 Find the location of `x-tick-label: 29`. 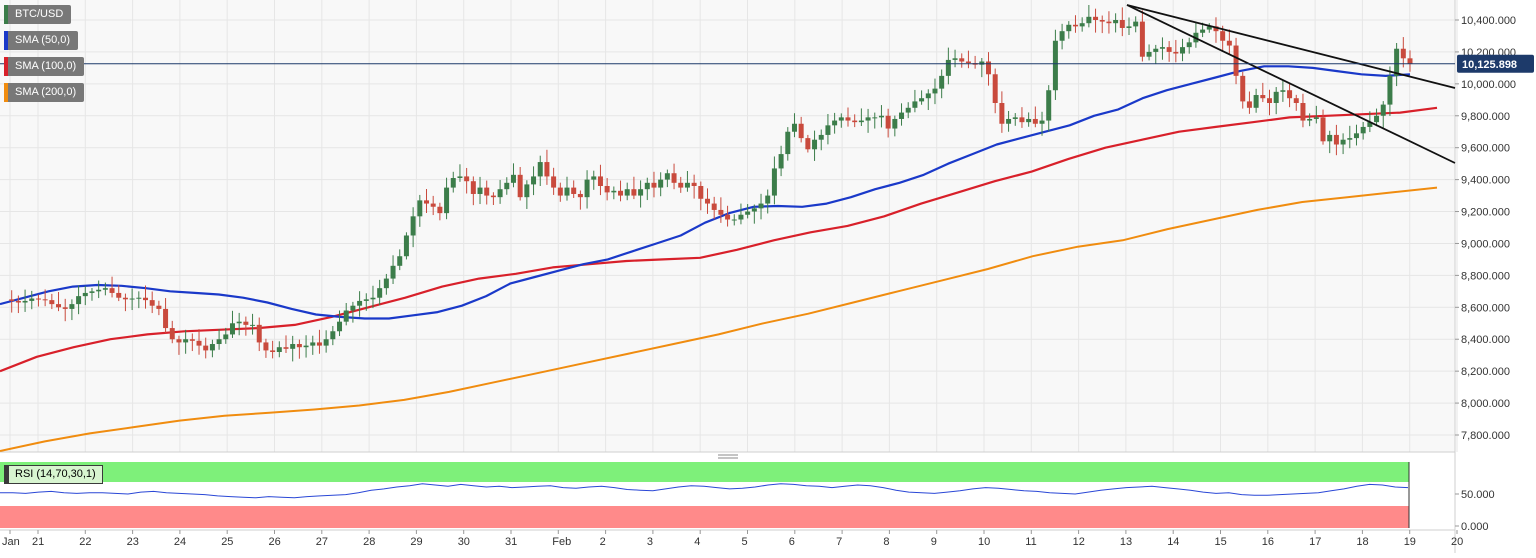

x-tick-label: 29 is located at coordinates (416, 542).